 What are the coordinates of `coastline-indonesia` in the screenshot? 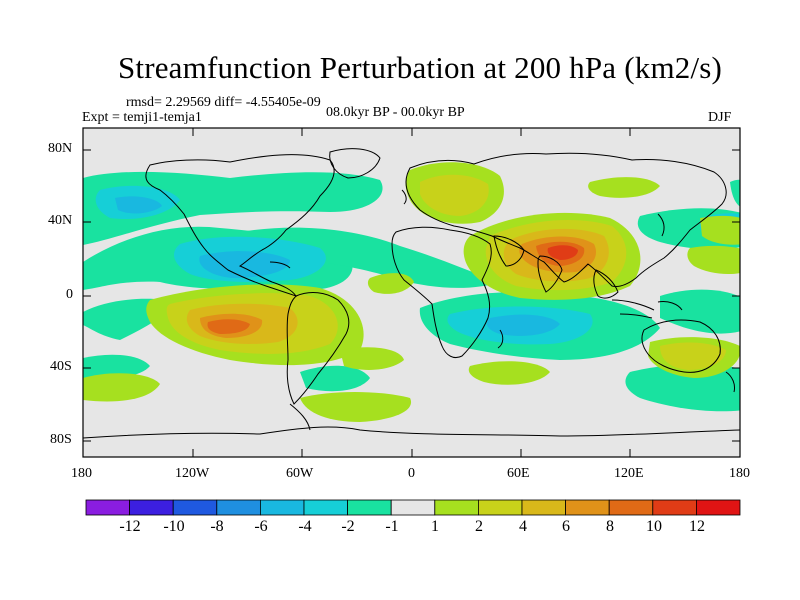 It's located at (647, 309).